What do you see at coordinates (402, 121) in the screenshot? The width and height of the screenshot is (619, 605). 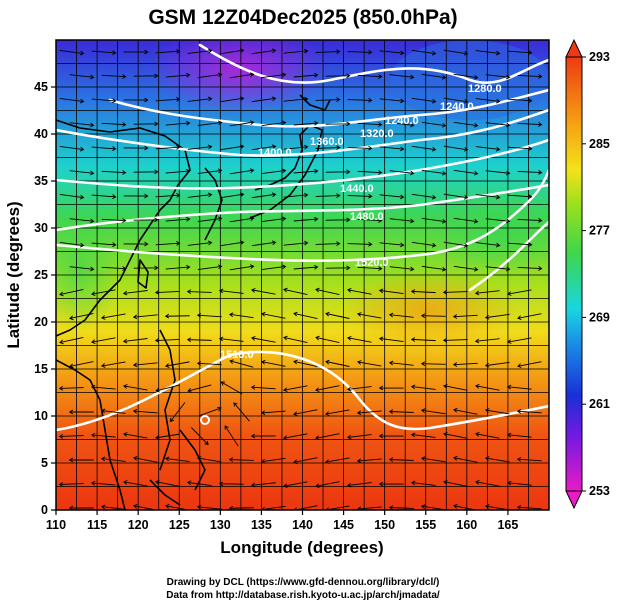 I see `contour-label: 1240.0` at bounding box center [402, 121].